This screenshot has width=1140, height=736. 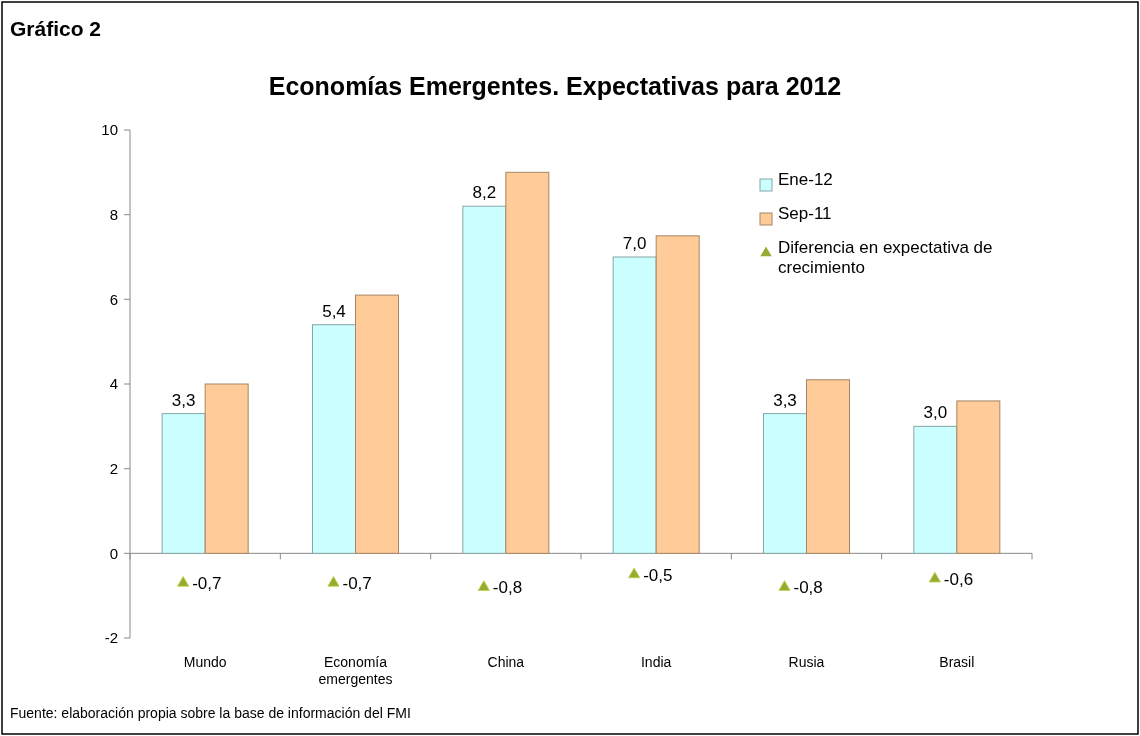 What do you see at coordinates (113, 553) in the screenshot?
I see `y-tick-label: 0` at bounding box center [113, 553].